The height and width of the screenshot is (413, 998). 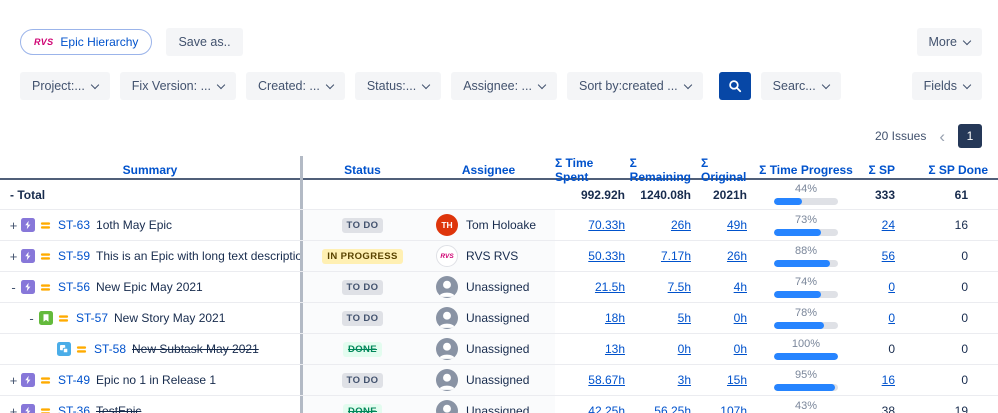 I want to click on search-button, so click(x=734, y=86).